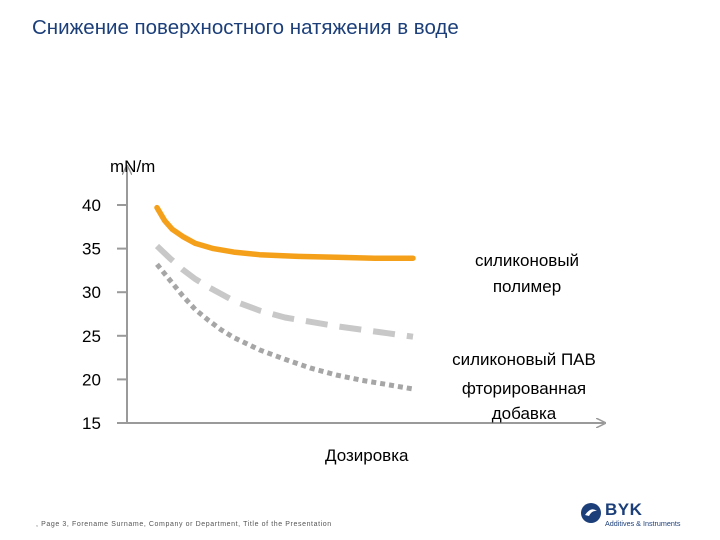 This screenshot has height=540, width=720. Describe the element at coordinates (591, 513) in the screenshot. I see `byk-logo-icon` at that location.